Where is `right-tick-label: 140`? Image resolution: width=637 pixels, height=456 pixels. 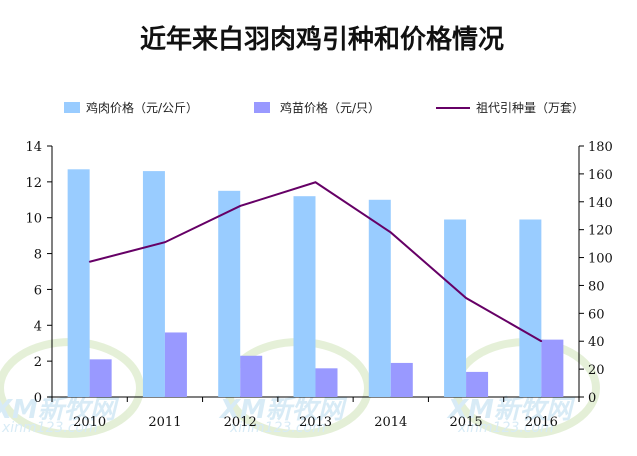 right-tick-label: 140 is located at coordinates (600, 203).